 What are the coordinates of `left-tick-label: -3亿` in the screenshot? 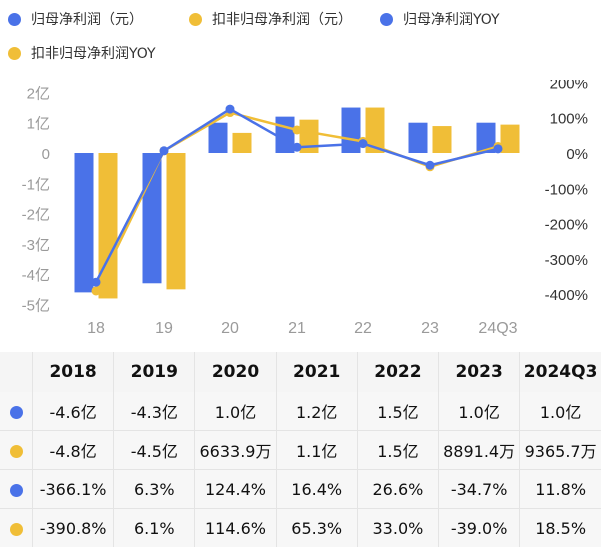 It's located at (36, 245).